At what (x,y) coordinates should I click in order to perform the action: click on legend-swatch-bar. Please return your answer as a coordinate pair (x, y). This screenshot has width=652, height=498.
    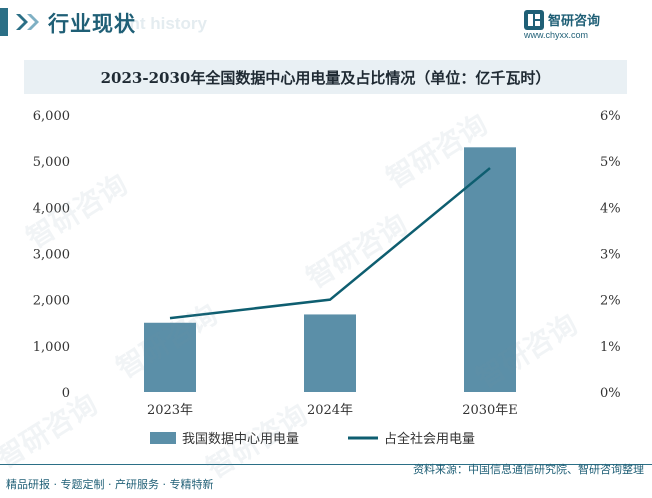
    Looking at the image, I should click on (163, 438).